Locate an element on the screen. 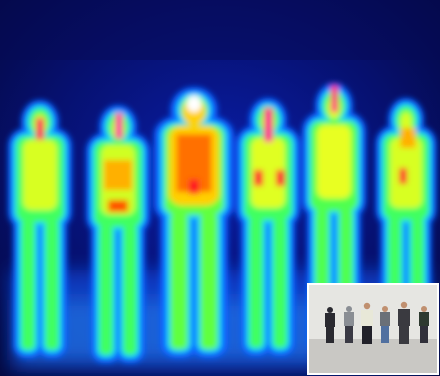  inset-photo is located at coordinates (373, 329).